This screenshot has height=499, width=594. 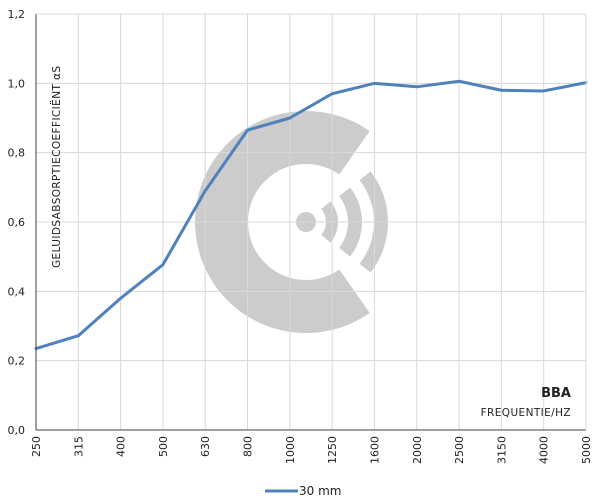 I want to click on y-tick-label: 0,2, so click(x=17, y=361).